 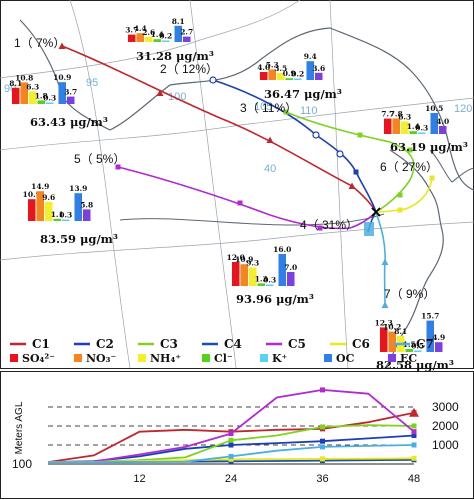 I want to click on x-tick-label: 12, so click(x=139, y=479).